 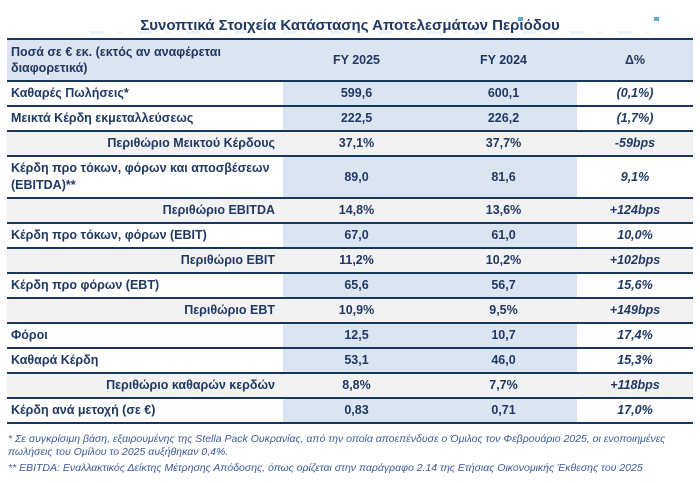 I want to click on fy2024-value: 61,0, so click(x=503, y=235).